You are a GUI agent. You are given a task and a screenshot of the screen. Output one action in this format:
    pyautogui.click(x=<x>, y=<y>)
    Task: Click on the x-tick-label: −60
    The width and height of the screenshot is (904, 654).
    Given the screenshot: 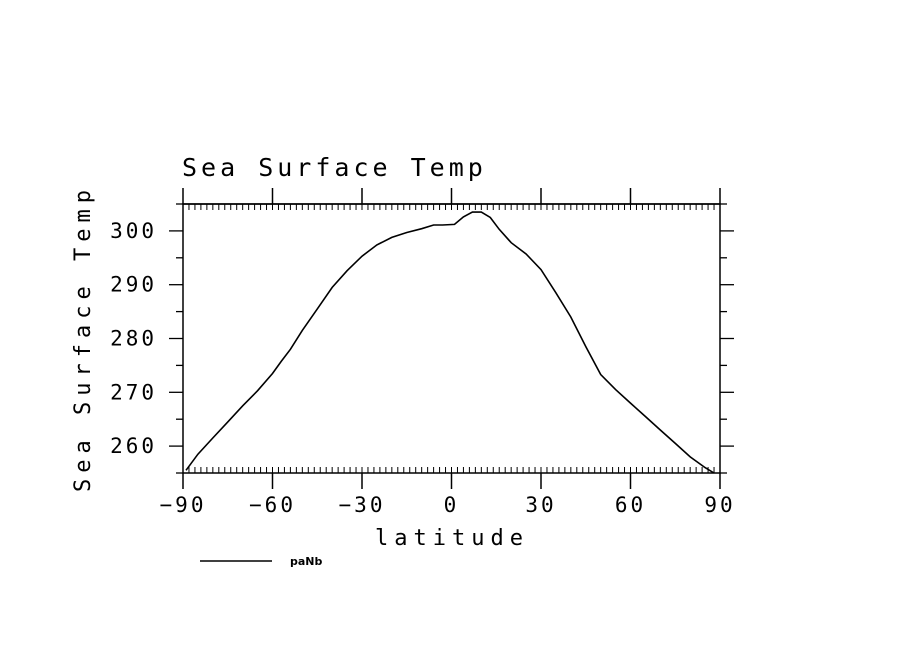 What is the action you would take?
    pyautogui.click(x=272, y=505)
    